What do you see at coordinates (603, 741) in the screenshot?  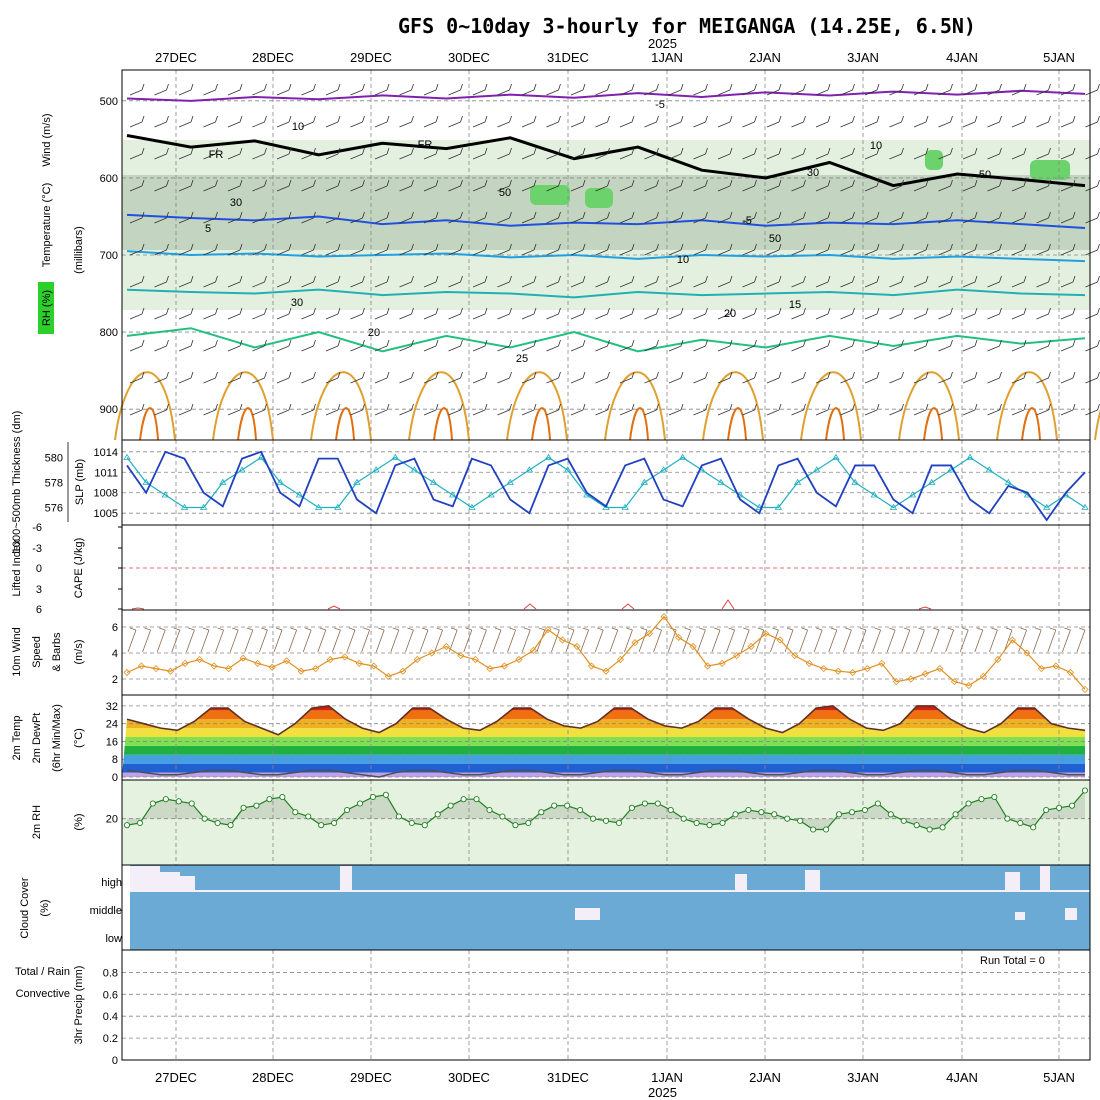 I see `temp-bands` at bounding box center [603, 741].